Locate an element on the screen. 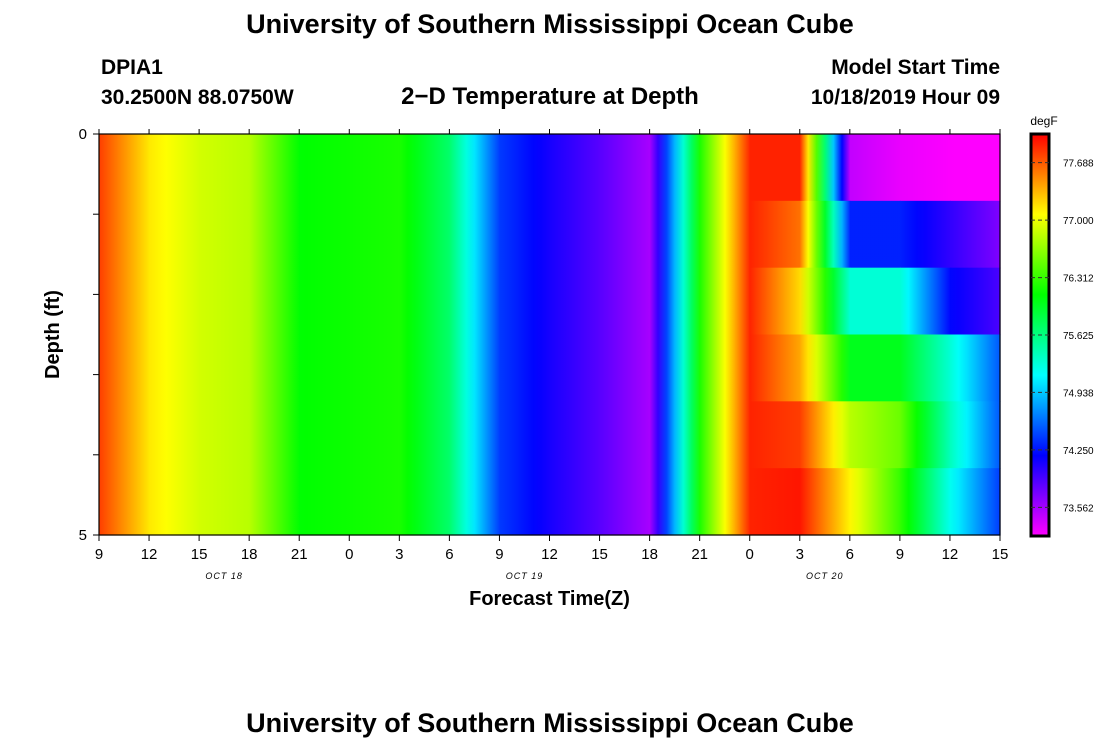 The width and height of the screenshot is (1100, 750). model-start-label: Model Start Time is located at coordinates (915, 68).